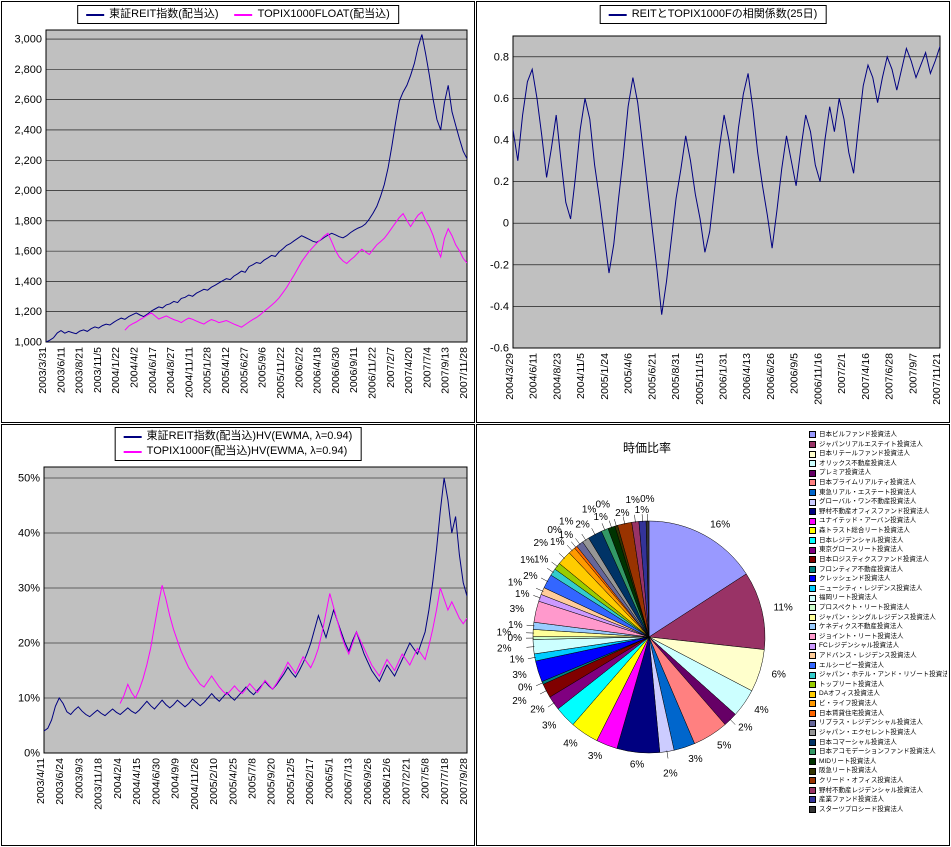  What do you see at coordinates (867, 483) in the screenshot?
I see `pie-legend-label: 日本プライムリアルティ投資法人` at bounding box center [867, 483].